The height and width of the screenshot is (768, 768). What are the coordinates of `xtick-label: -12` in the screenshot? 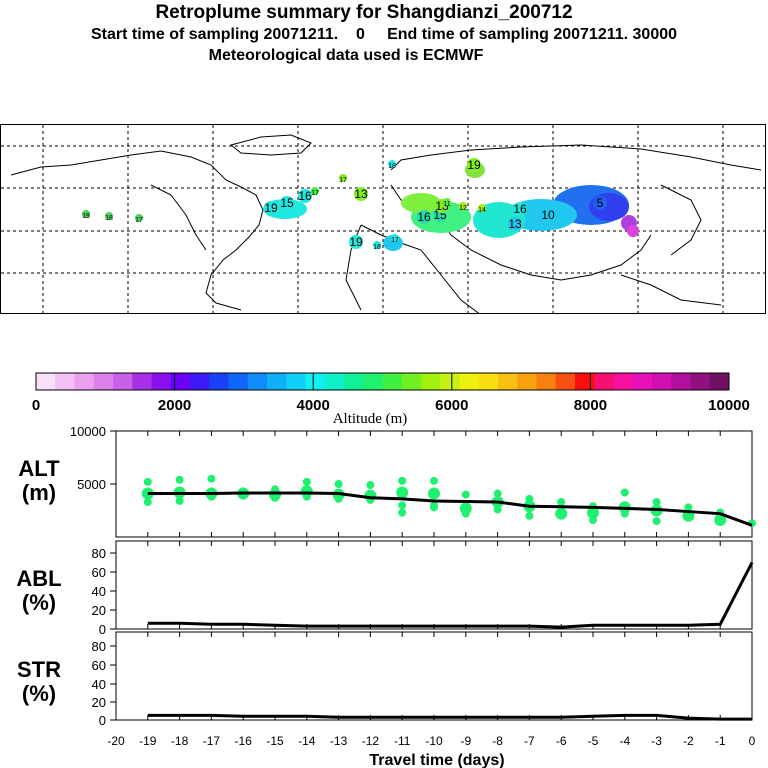 It's located at (371, 741).